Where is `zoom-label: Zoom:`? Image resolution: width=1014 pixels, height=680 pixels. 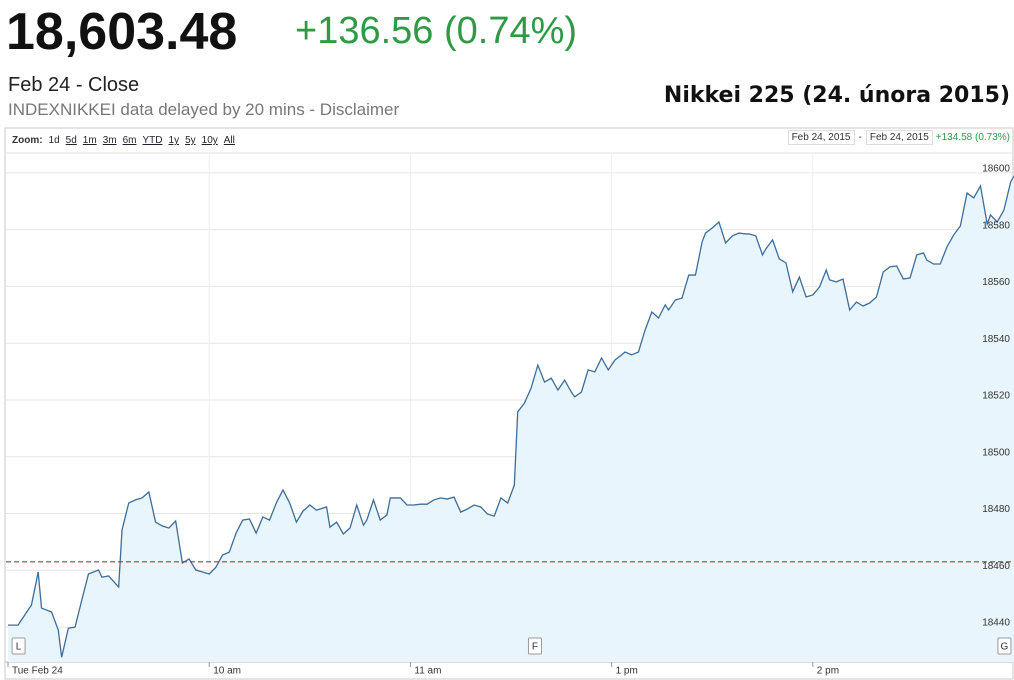
zoom-label: Zoom: is located at coordinates (27, 140).